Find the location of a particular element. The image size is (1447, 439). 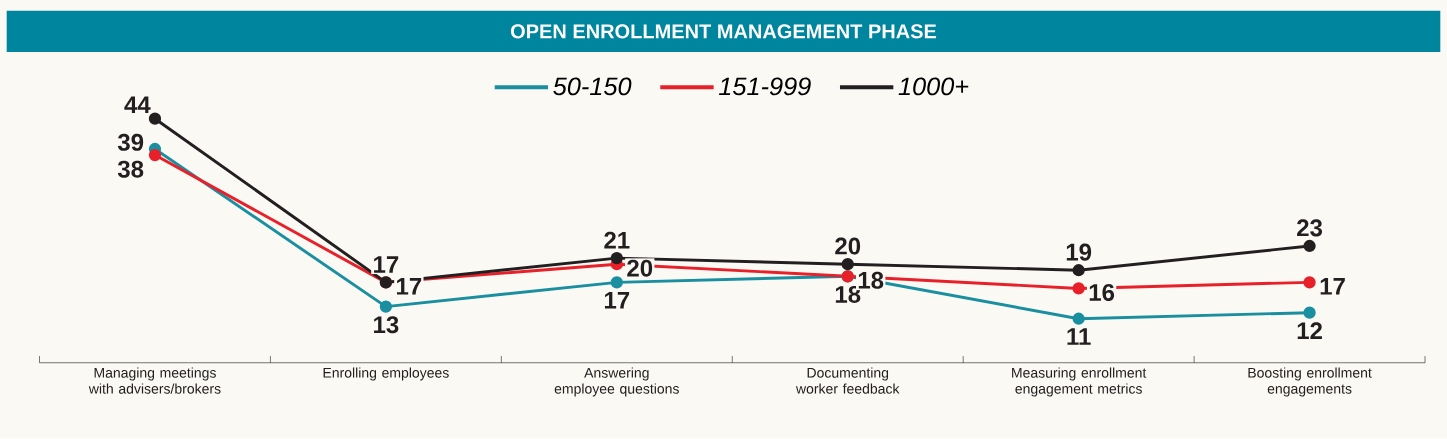

legend-label: 1000+ is located at coordinates (933, 86).